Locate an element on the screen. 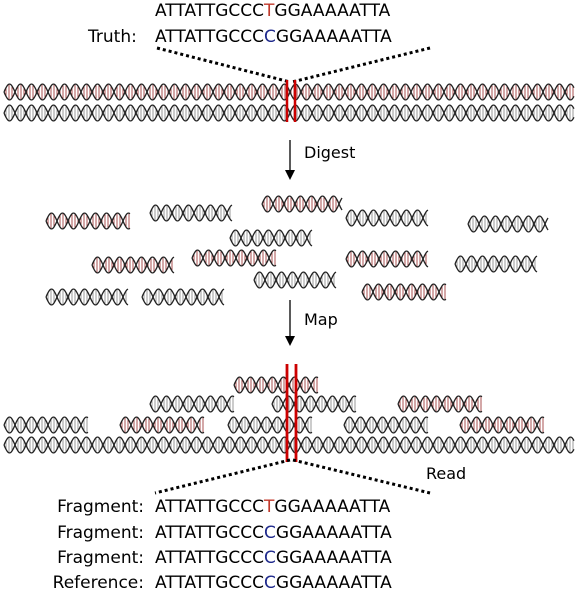 Image resolution: width=580 pixels, height=590 pixels. genome-strand-paternal is located at coordinates (289, 113).